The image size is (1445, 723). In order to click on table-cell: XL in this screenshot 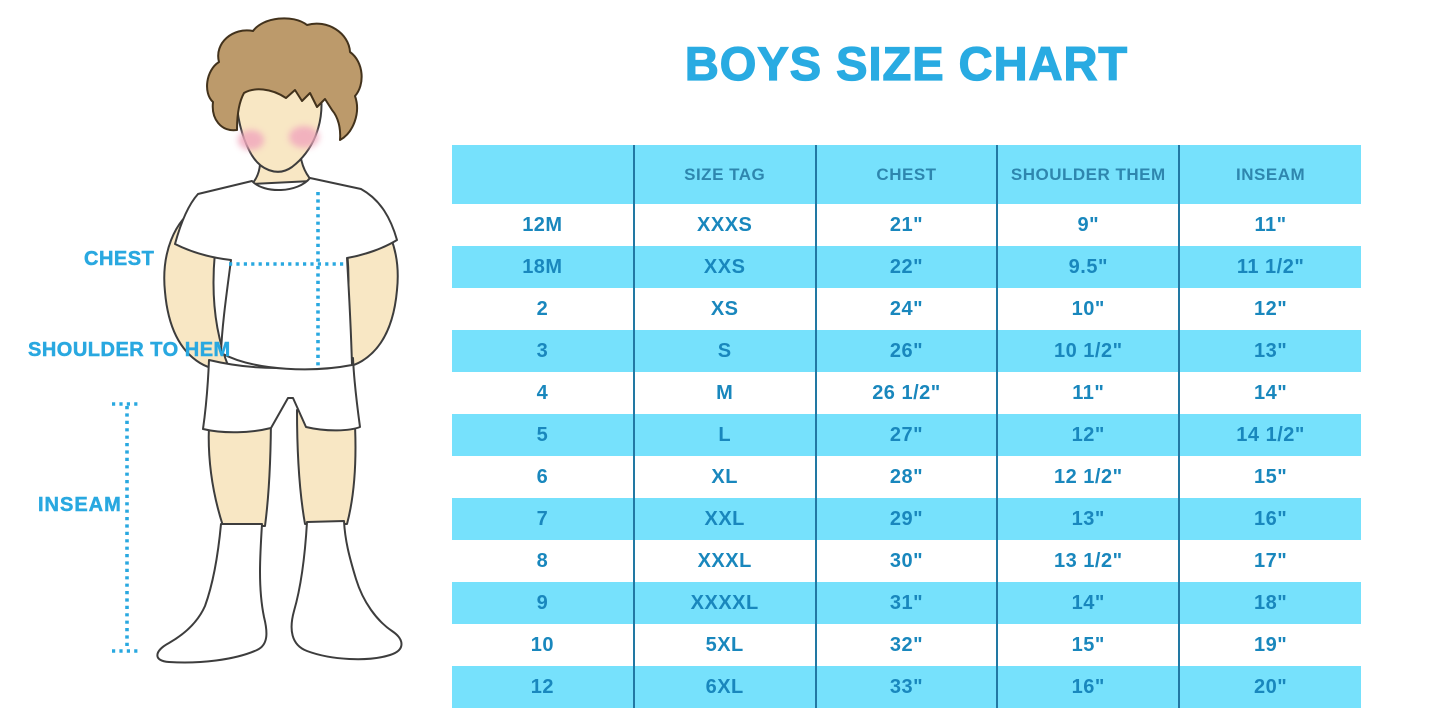, I will do `click(724, 477)`.